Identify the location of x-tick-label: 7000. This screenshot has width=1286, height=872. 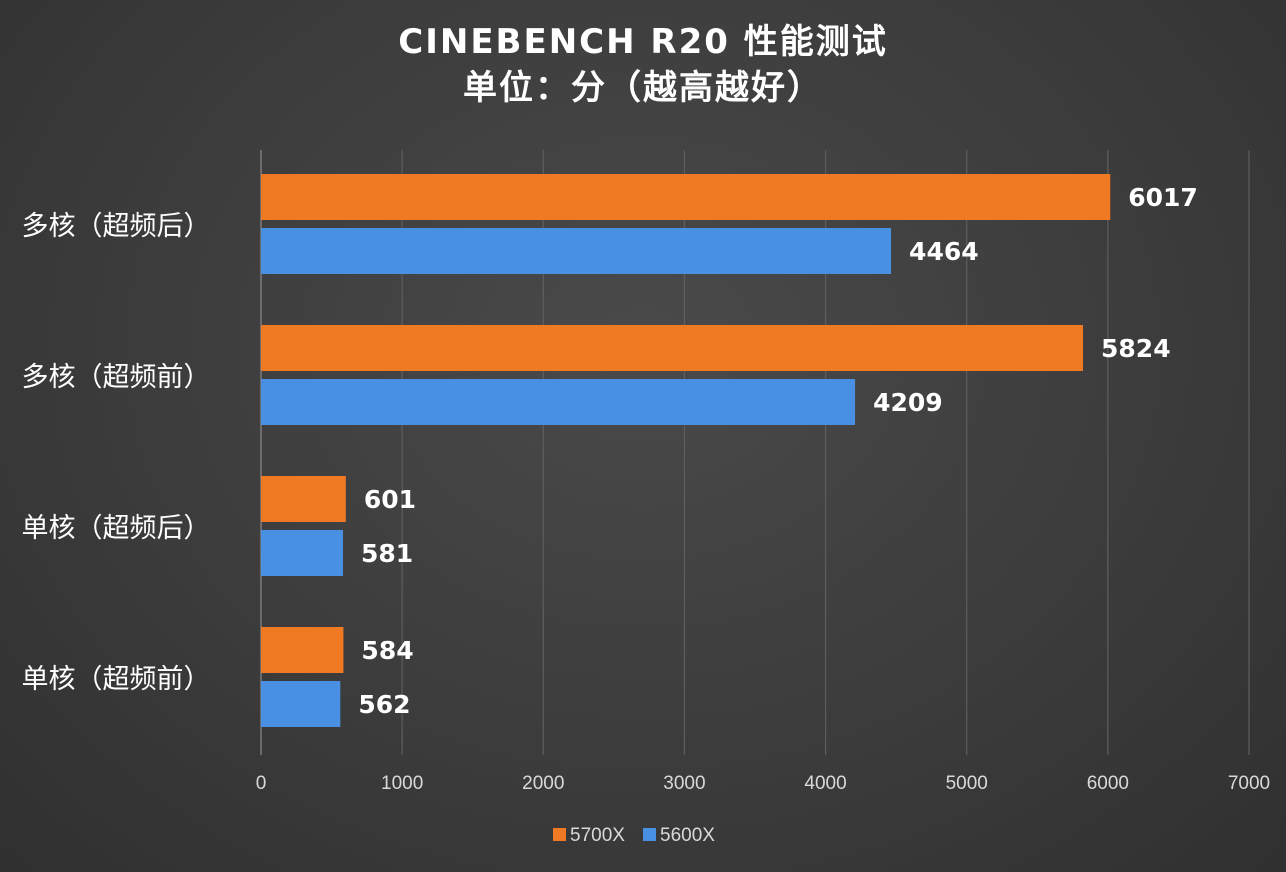
(1249, 783).